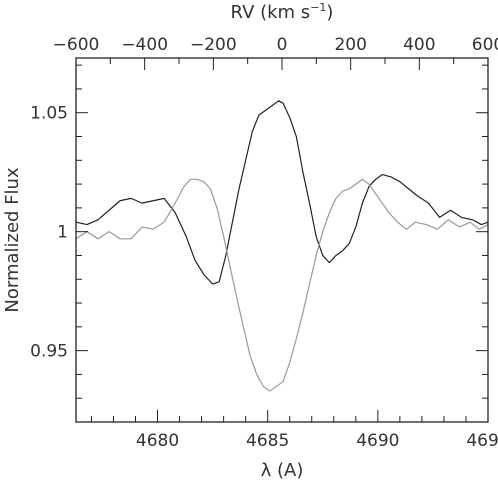 This screenshot has height=486, width=498. What do you see at coordinates (49, 114) in the screenshot?
I see `y-tick-label: 1.05` at bounding box center [49, 114].